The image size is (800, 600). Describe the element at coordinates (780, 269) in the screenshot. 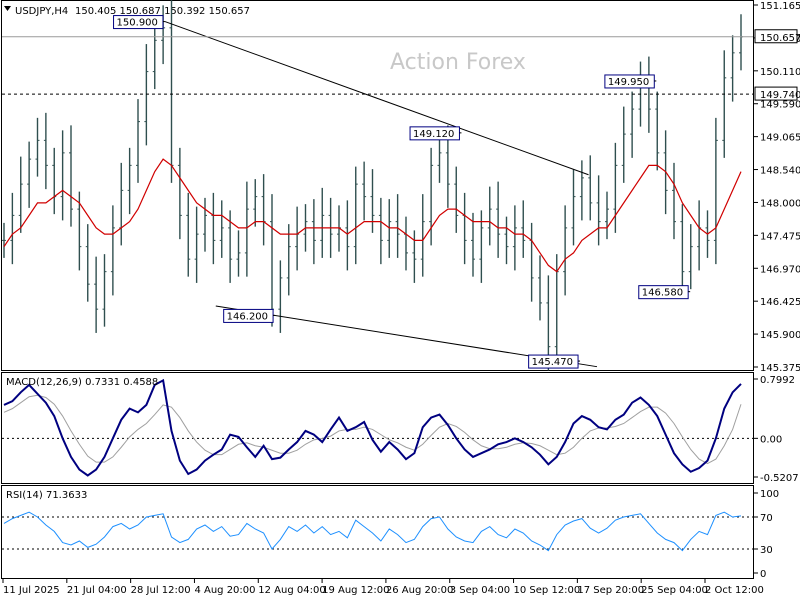

I see `price-tick-label: 146.970` at that location.